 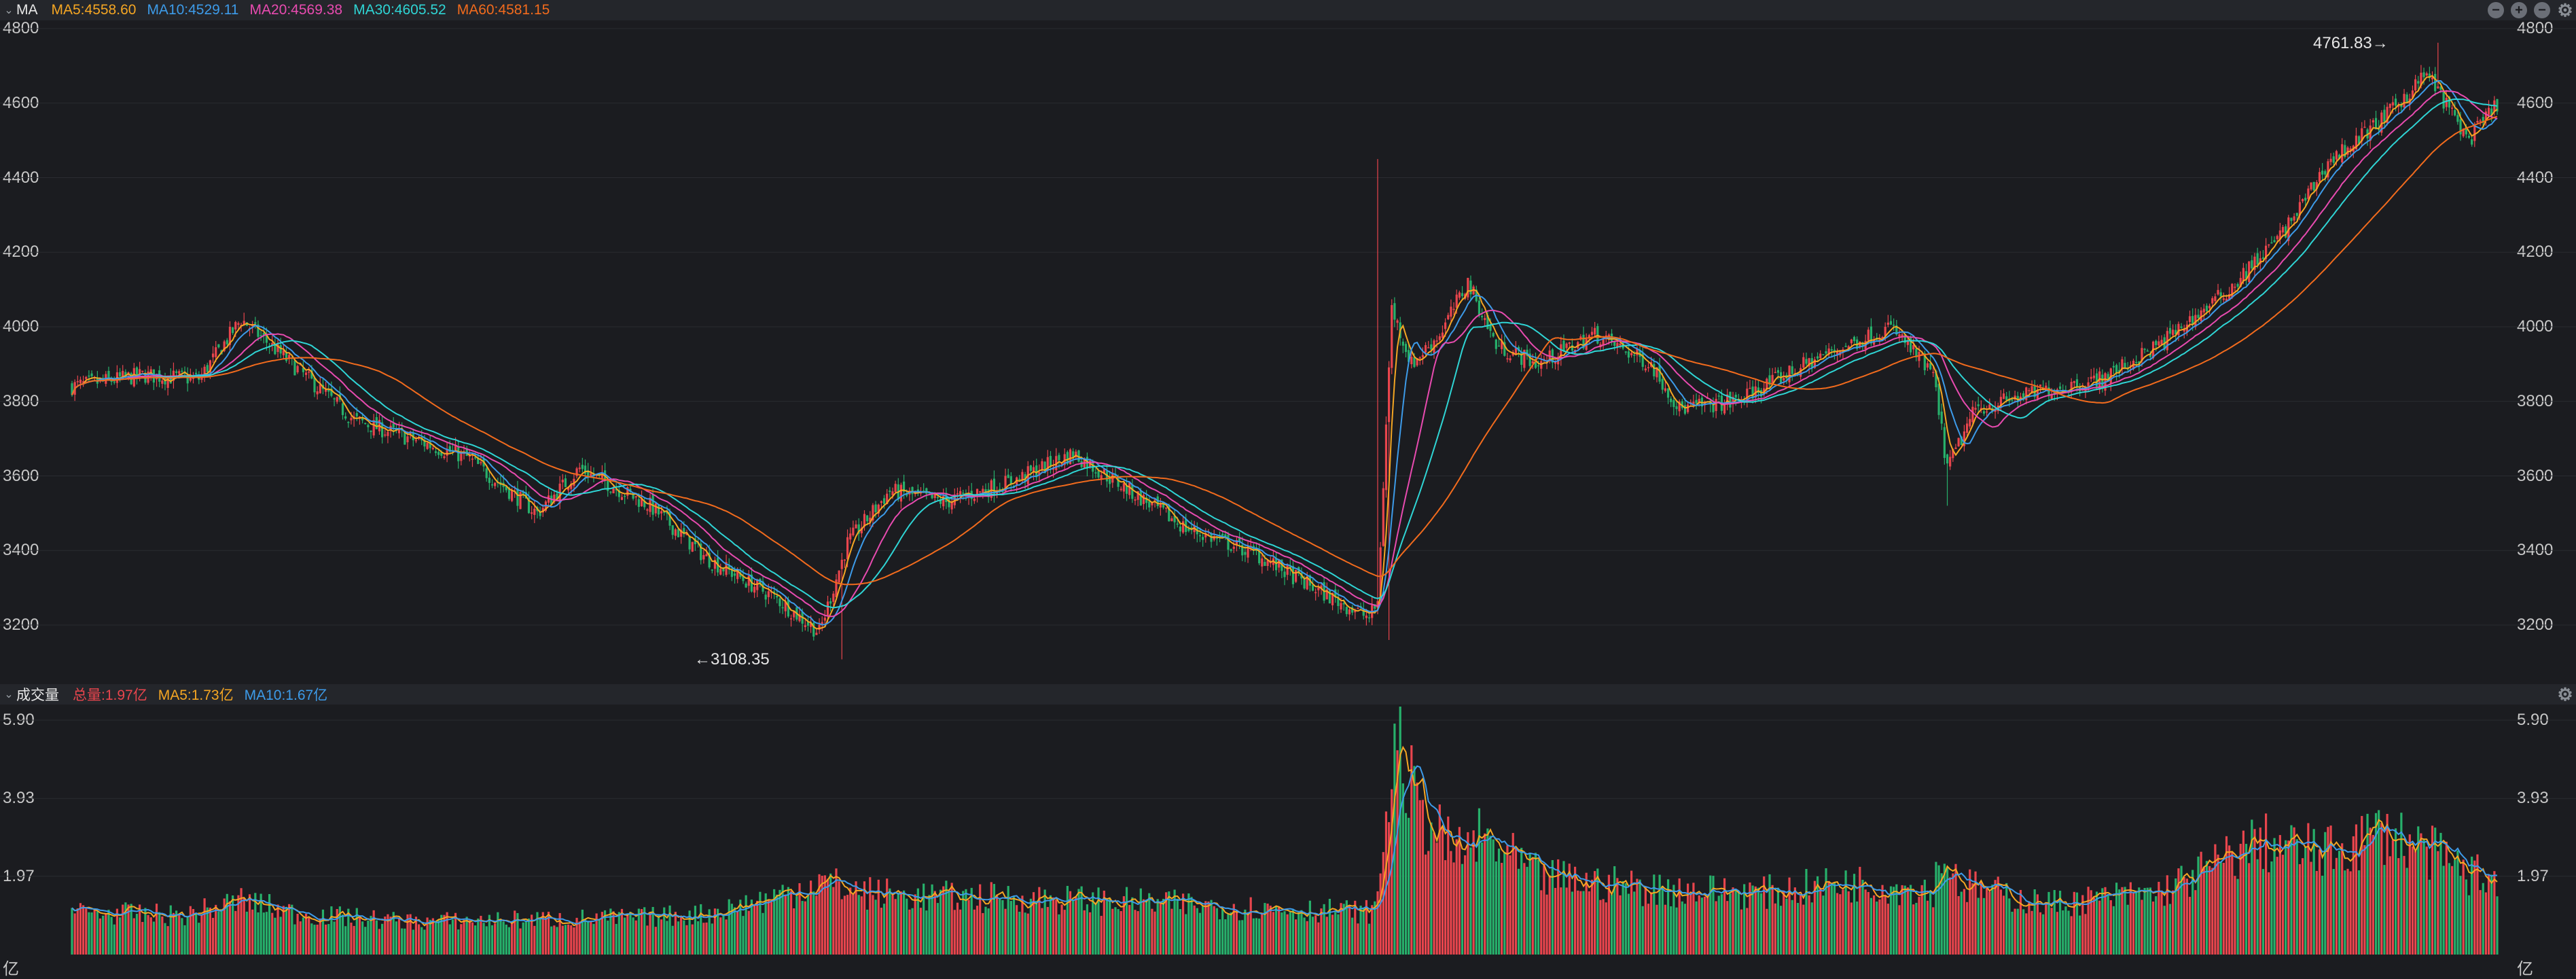 I want to click on add-icon: +, so click(x=2519, y=10).